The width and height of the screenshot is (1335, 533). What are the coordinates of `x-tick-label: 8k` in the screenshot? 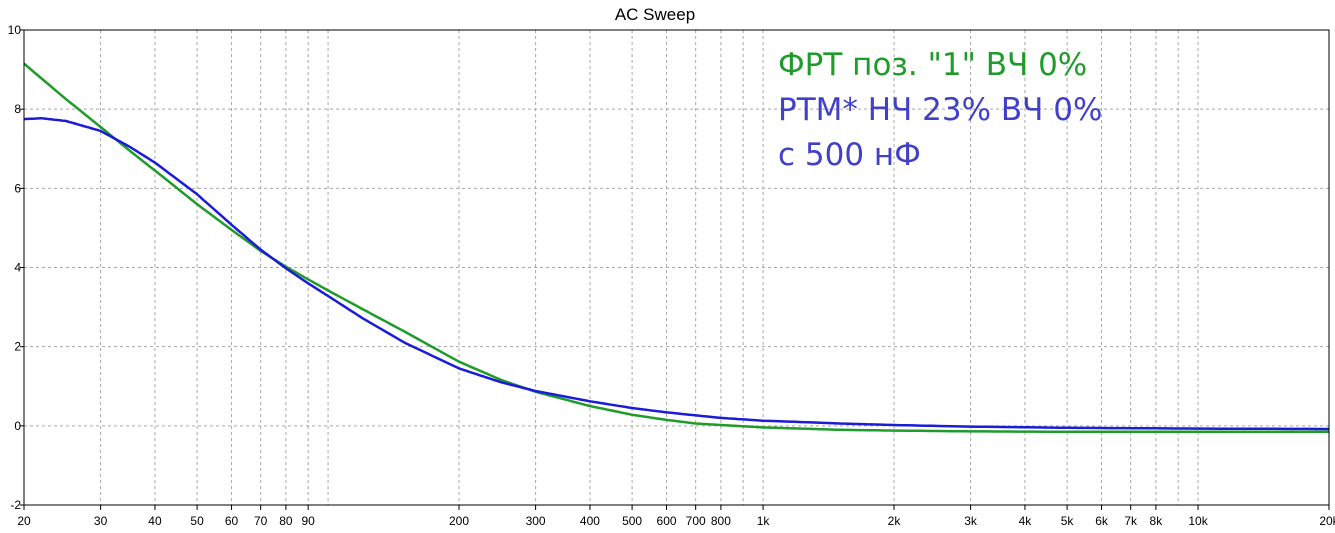 It's located at (1157, 521).